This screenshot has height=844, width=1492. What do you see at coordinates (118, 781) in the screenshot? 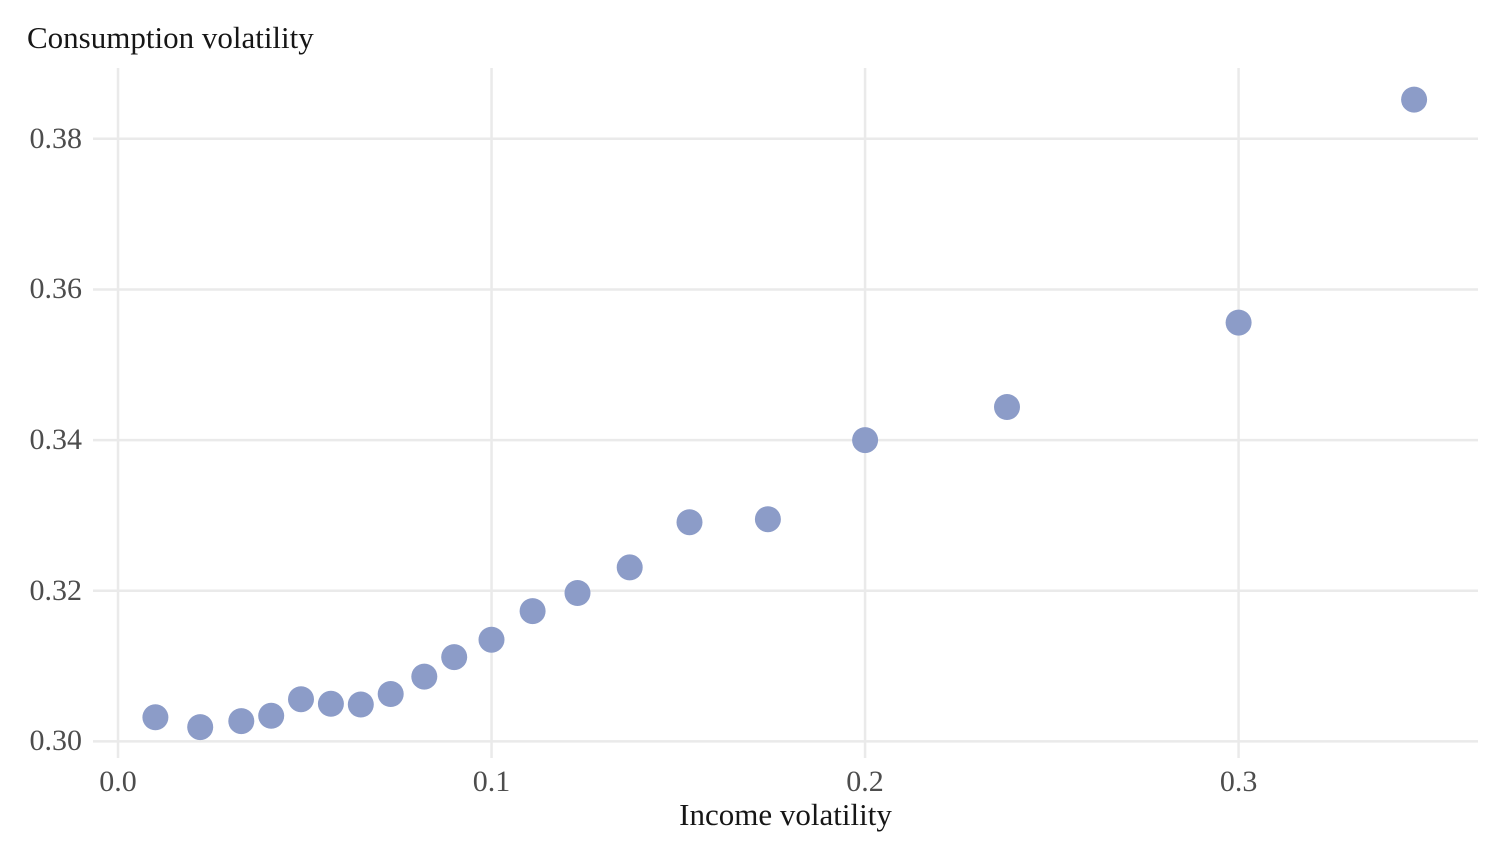
I see `x-tick-label: 0.0` at bounding box center [118, 781].